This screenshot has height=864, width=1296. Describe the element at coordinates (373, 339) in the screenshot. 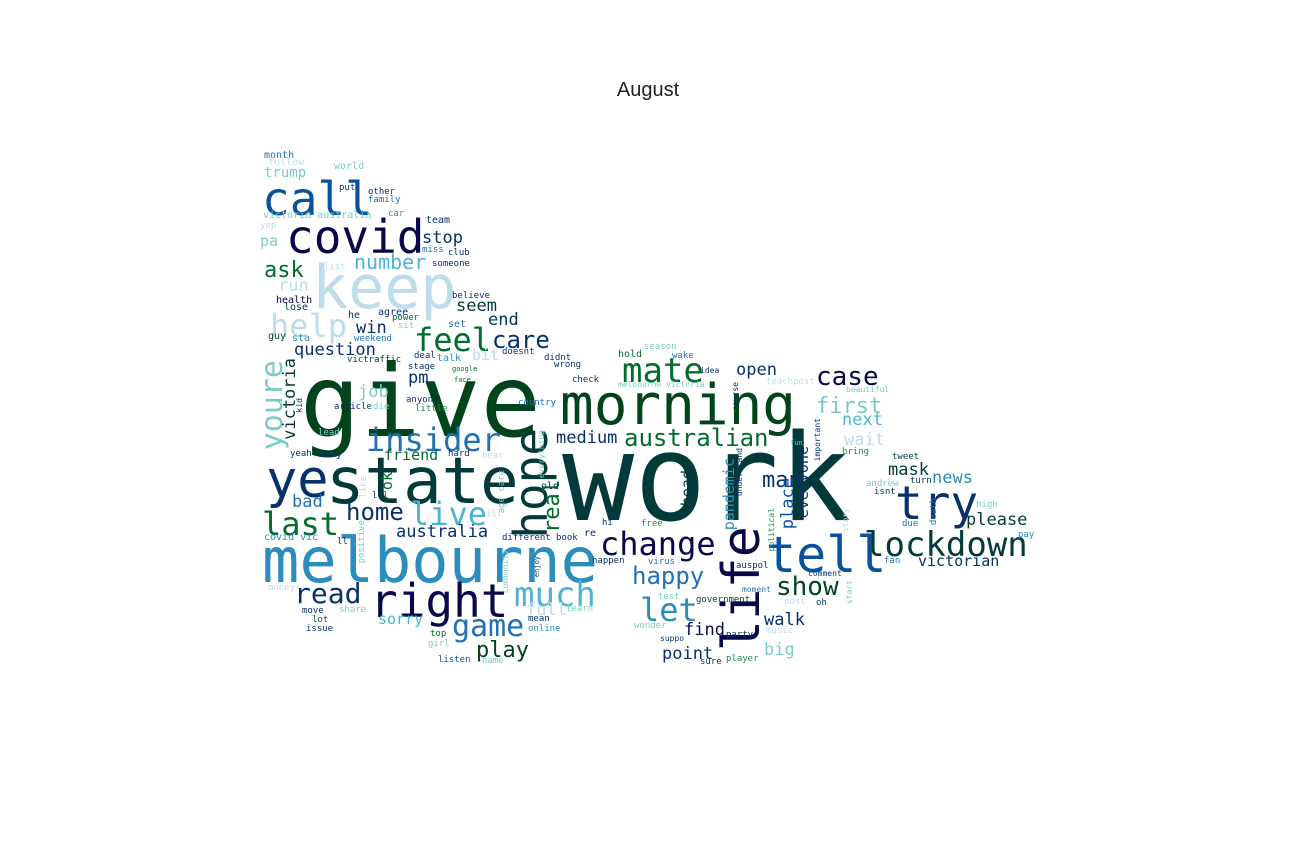

I see `cloud-word-weekend: weekend` at that location.